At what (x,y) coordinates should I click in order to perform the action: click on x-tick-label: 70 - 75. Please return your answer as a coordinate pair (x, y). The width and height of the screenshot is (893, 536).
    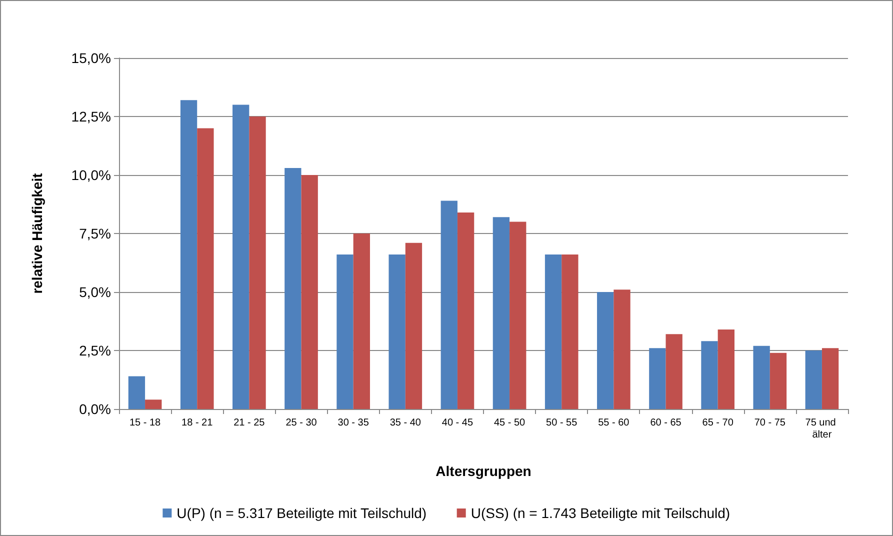
    Looking at the image, I should click on (770, 423).